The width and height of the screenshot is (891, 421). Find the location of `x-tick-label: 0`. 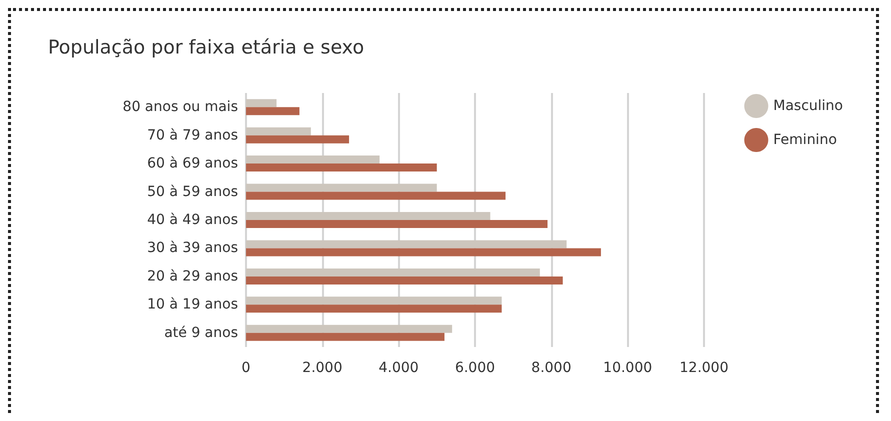

x-tick-label: 0 is located at coordinates (246, 368).